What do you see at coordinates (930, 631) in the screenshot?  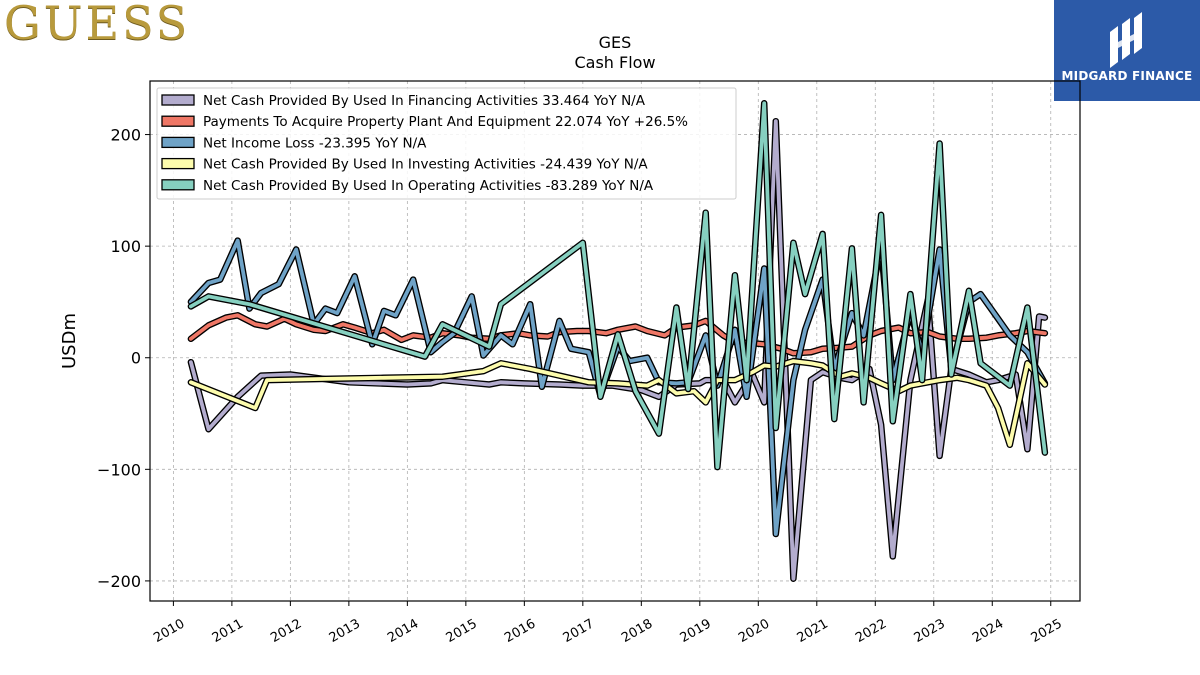 I see `x-tick-label: 2023` at bounding box center [930, 631].